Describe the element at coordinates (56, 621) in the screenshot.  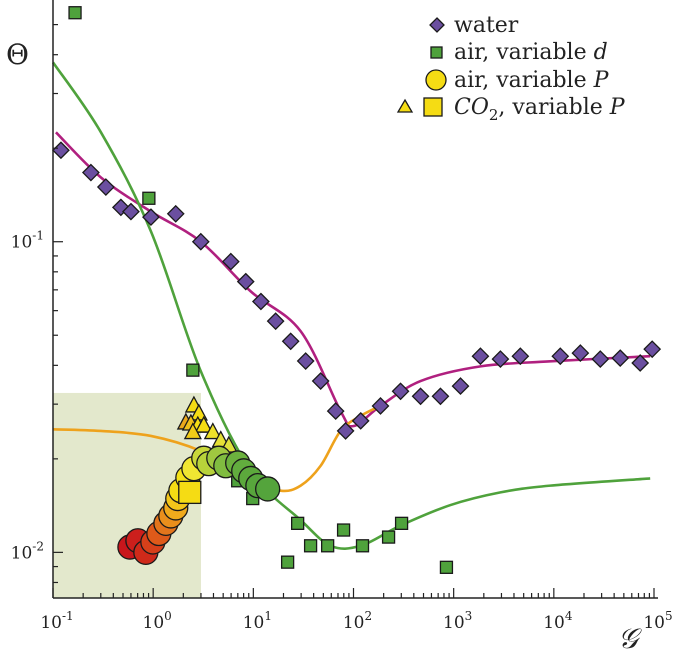
I see `x-tick-label: 10⁻¹` at that location.